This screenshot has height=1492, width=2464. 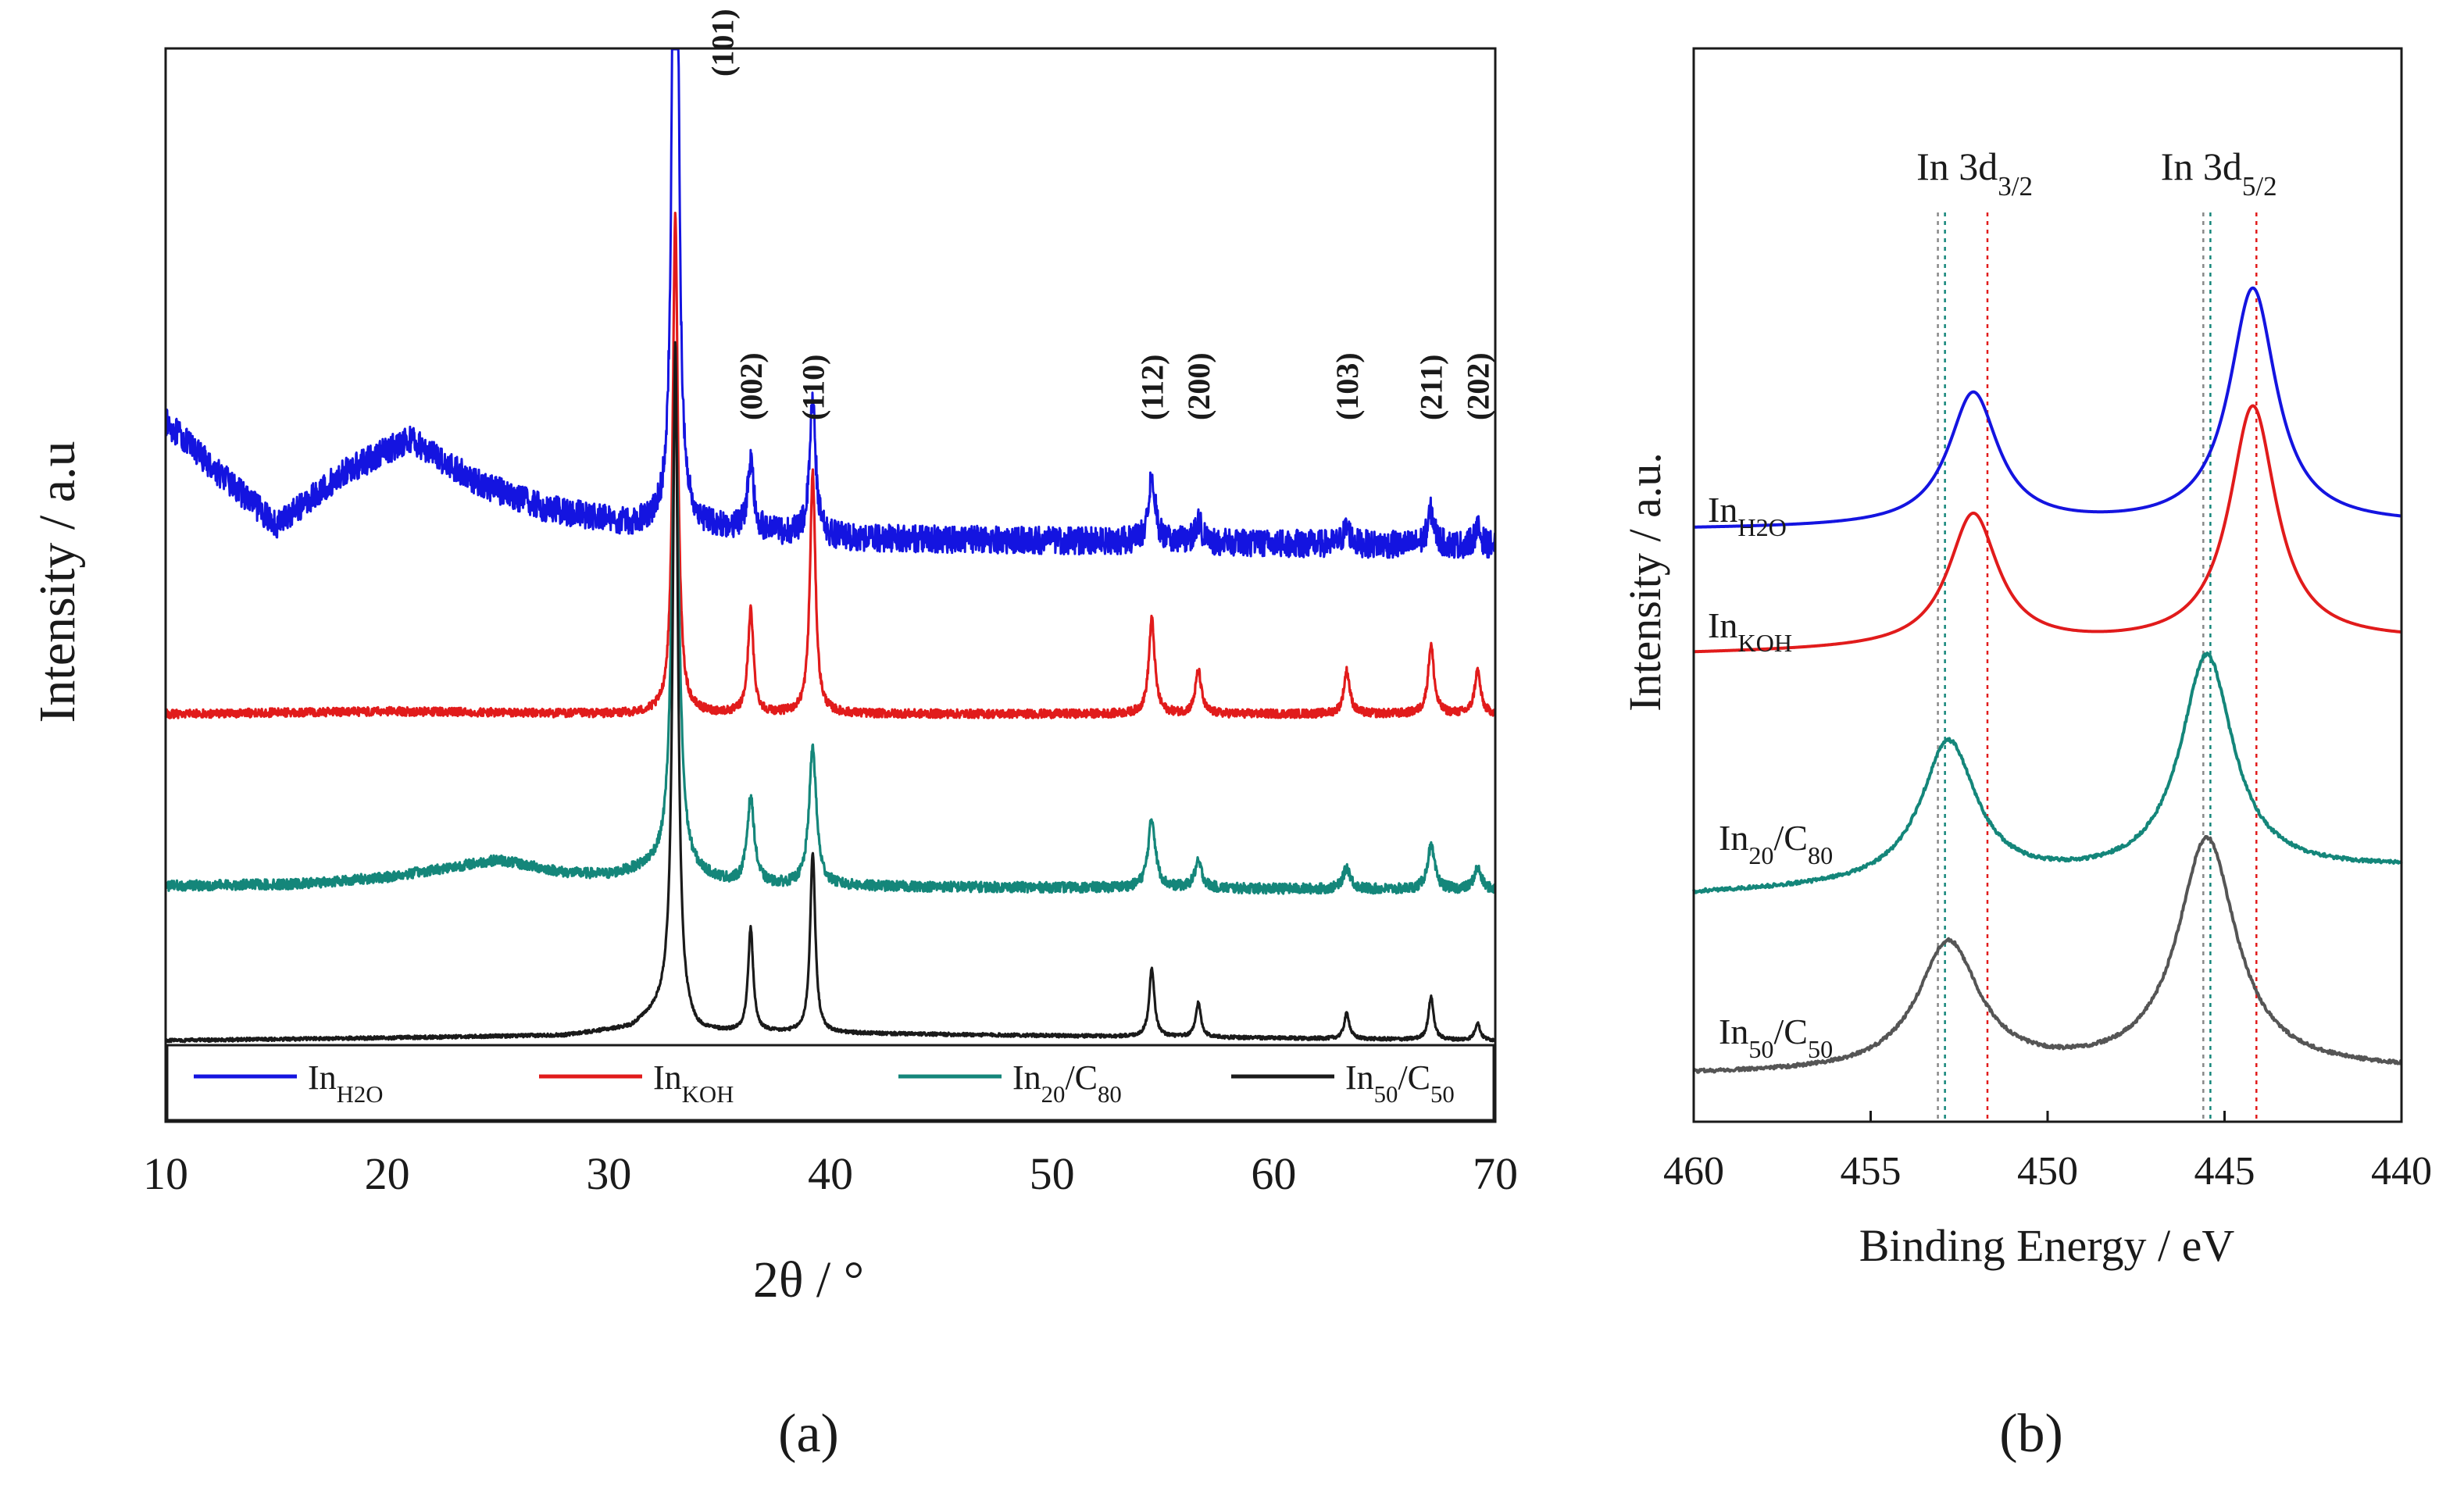 I want to click on xrd-legend-box, so click(x=830, y=1083).